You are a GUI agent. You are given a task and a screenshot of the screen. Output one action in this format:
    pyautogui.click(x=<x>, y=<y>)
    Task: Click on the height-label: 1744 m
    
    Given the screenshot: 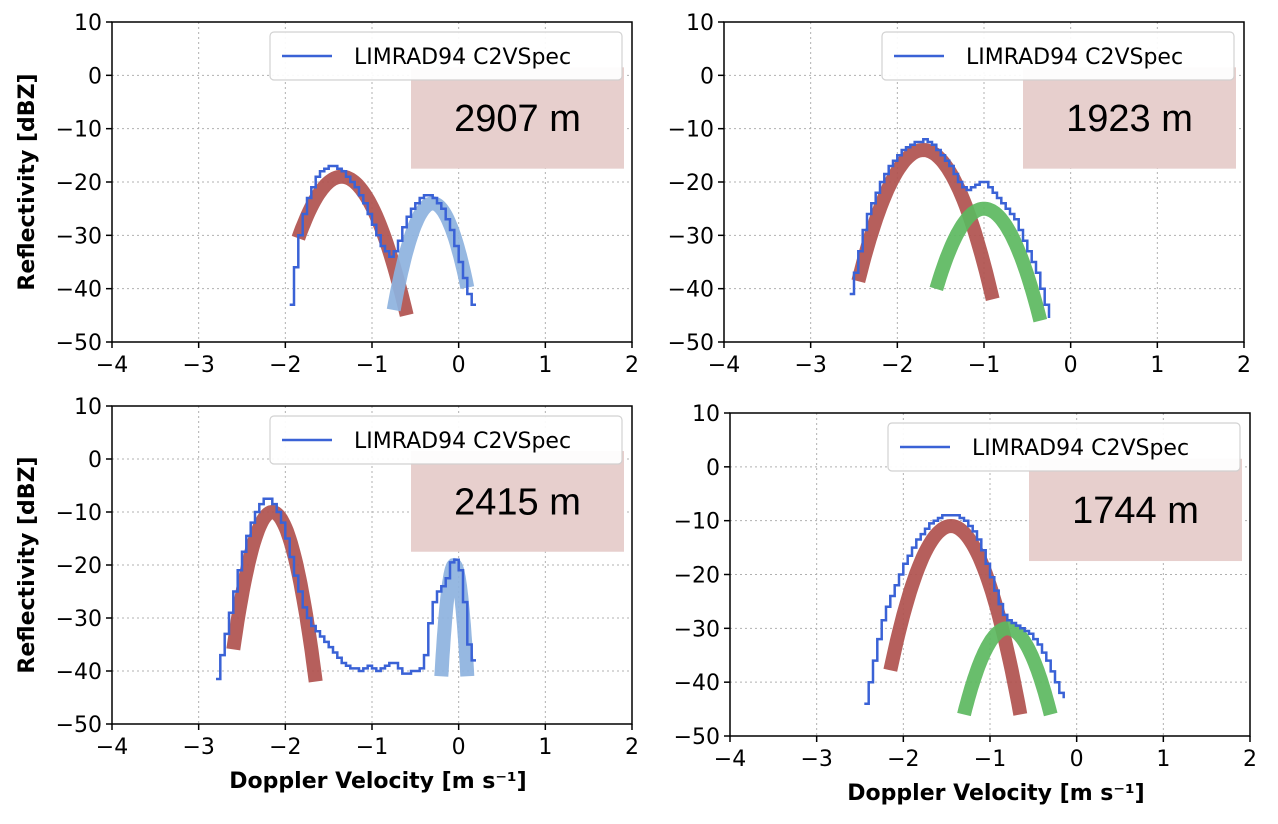 What is the action you would take?
    pyautogui.click(x=1135, y=511)
    